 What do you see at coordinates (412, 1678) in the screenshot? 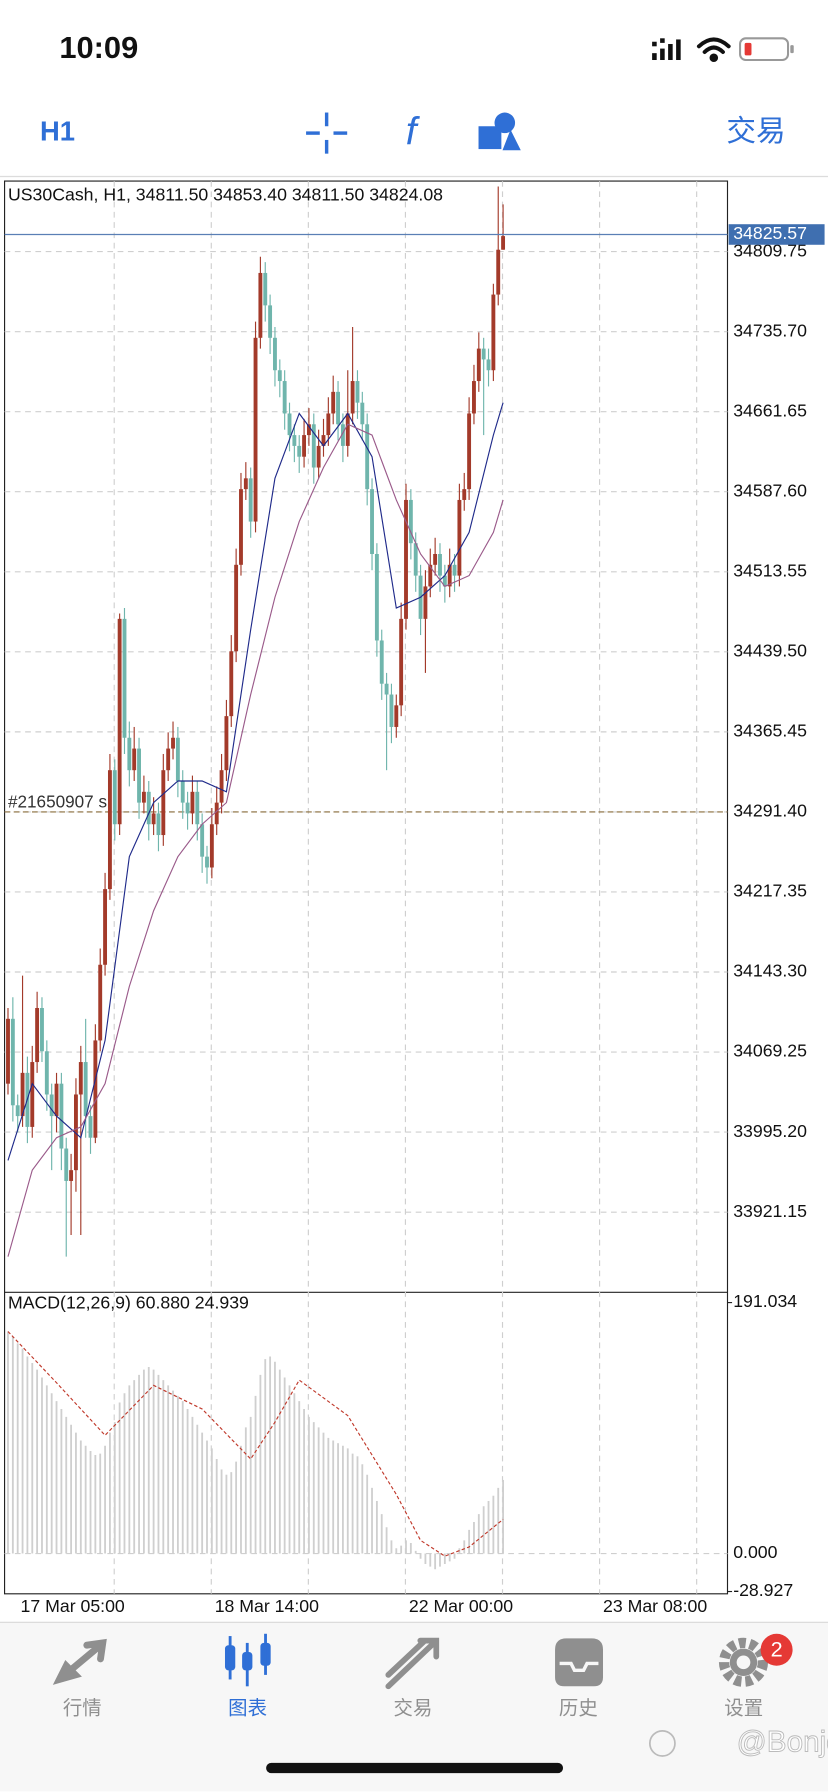
I see `tab: 交易` at bounding box center [412, 1678].